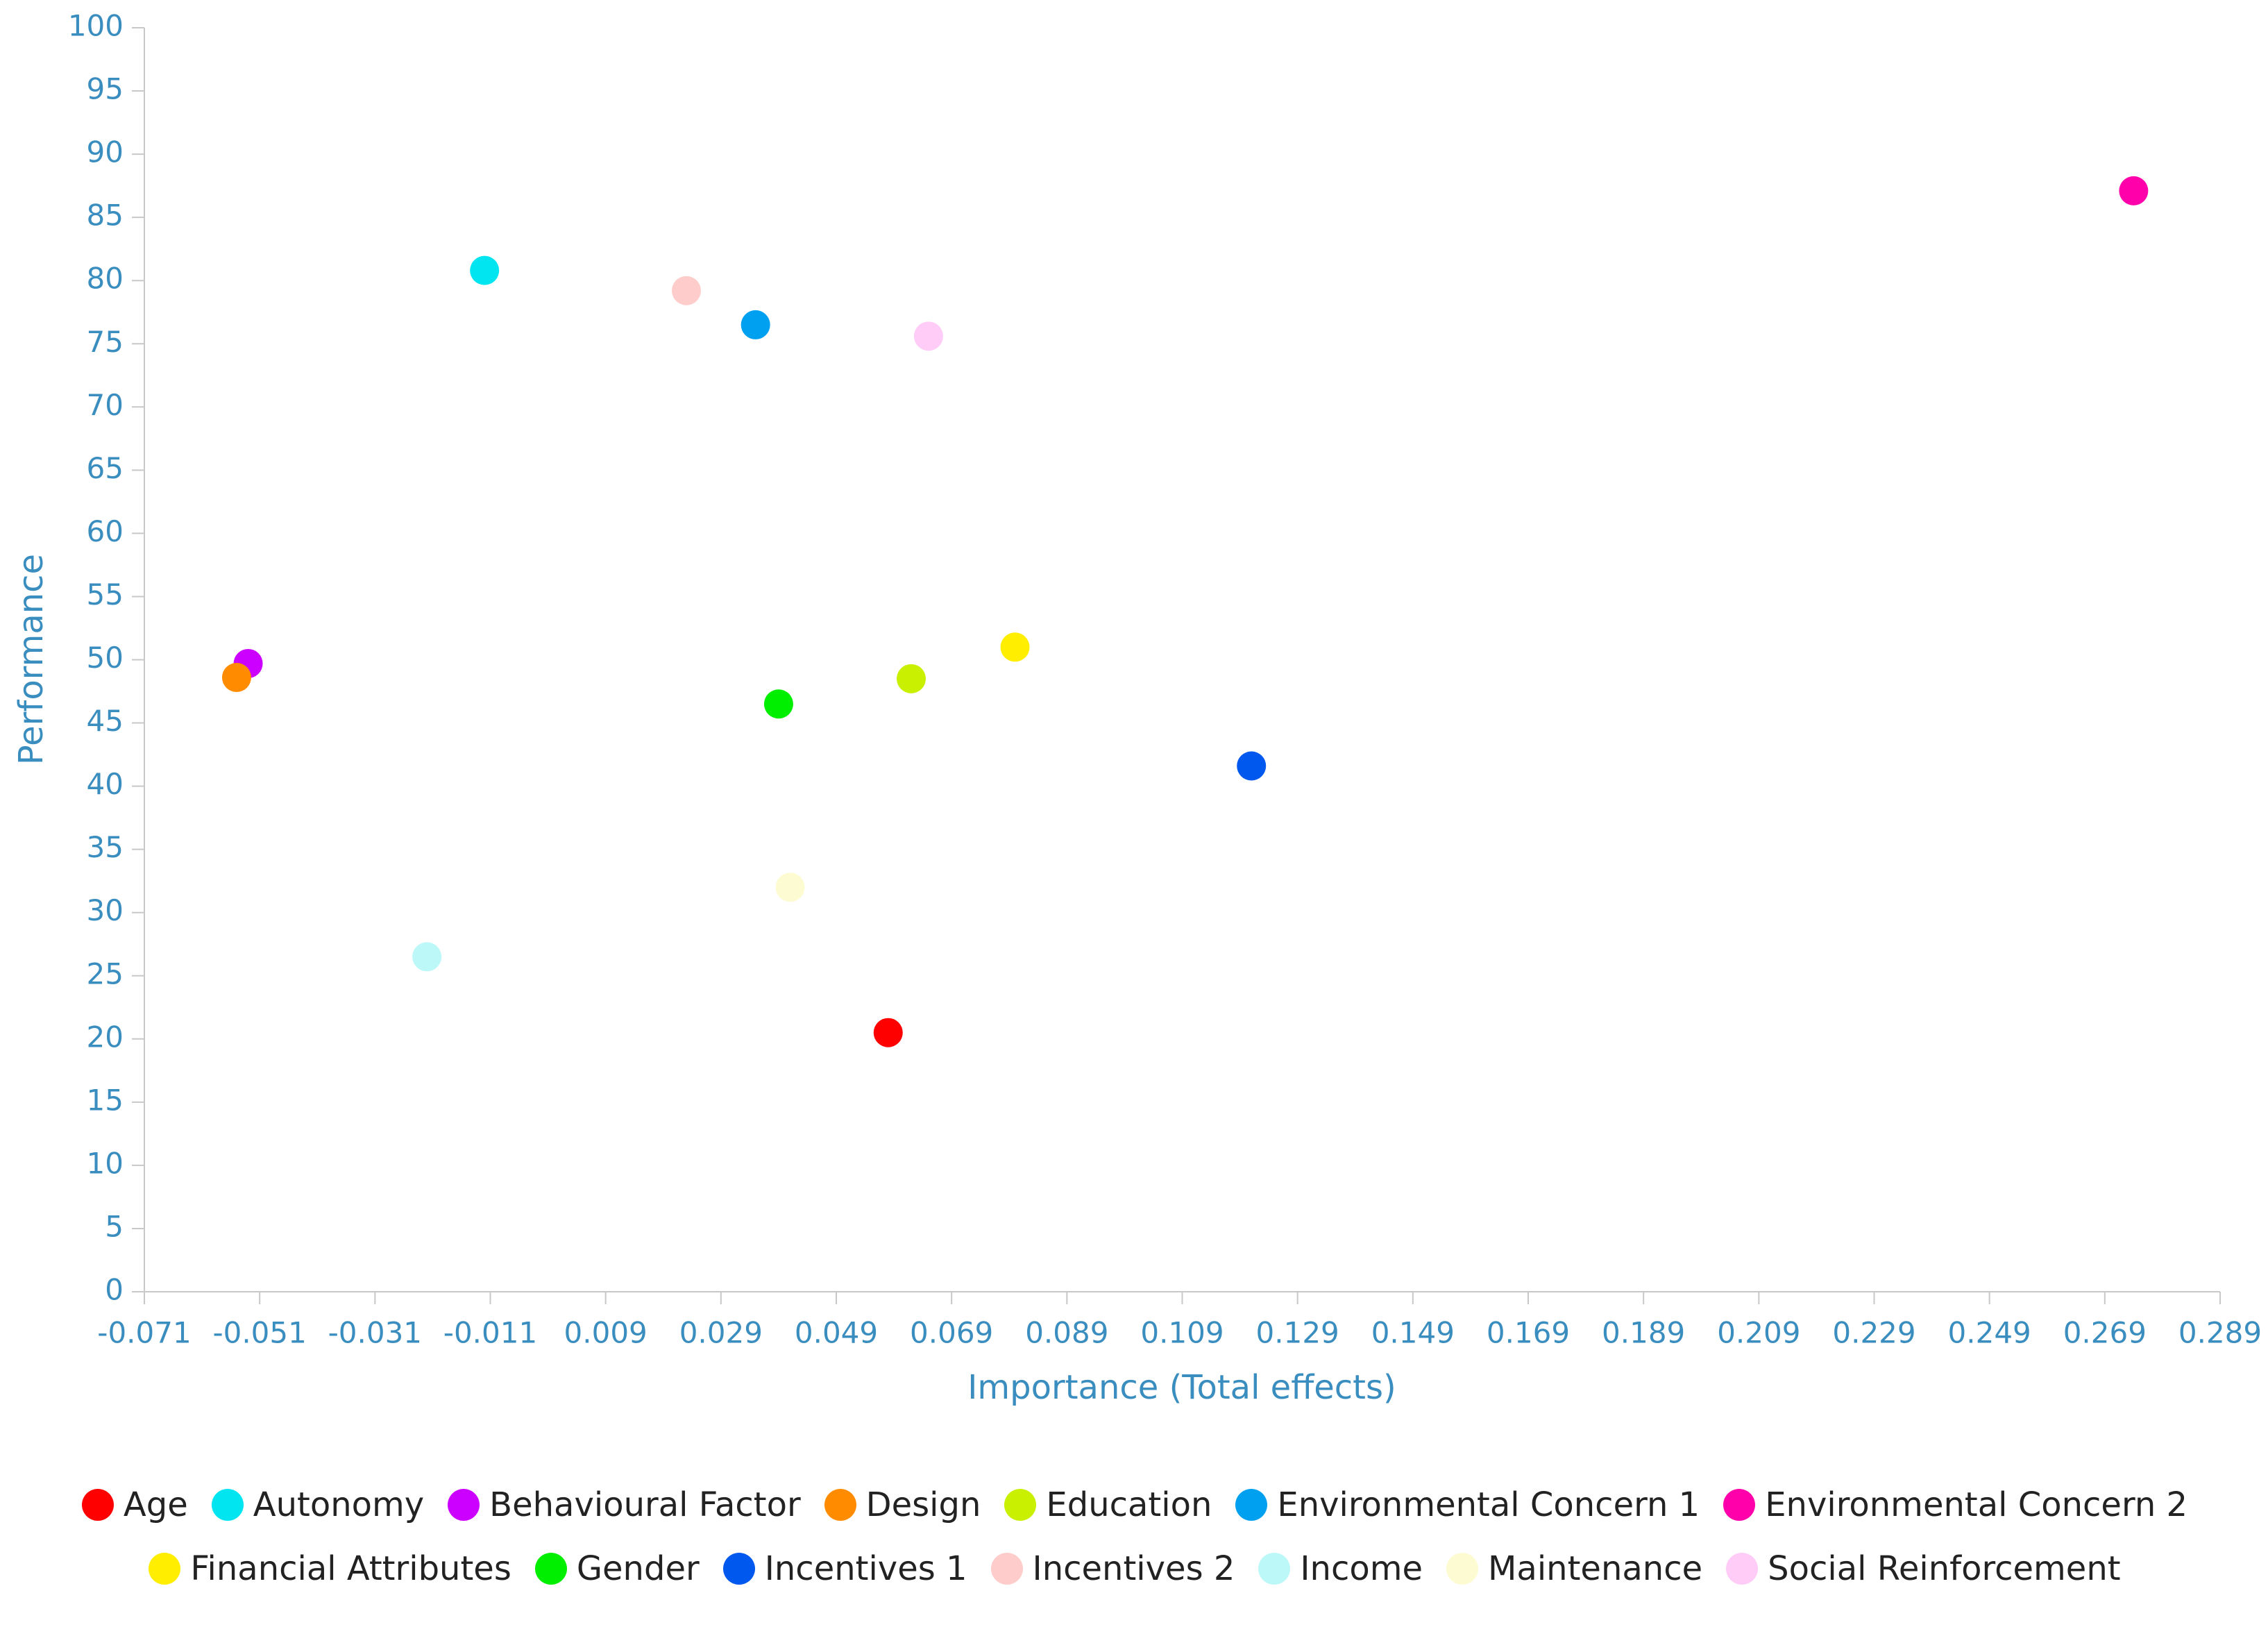  What do you see at coordinates (105, 910) in the screenshot?
I see `y-tick-label: 30` at bounding box center [105, 910].